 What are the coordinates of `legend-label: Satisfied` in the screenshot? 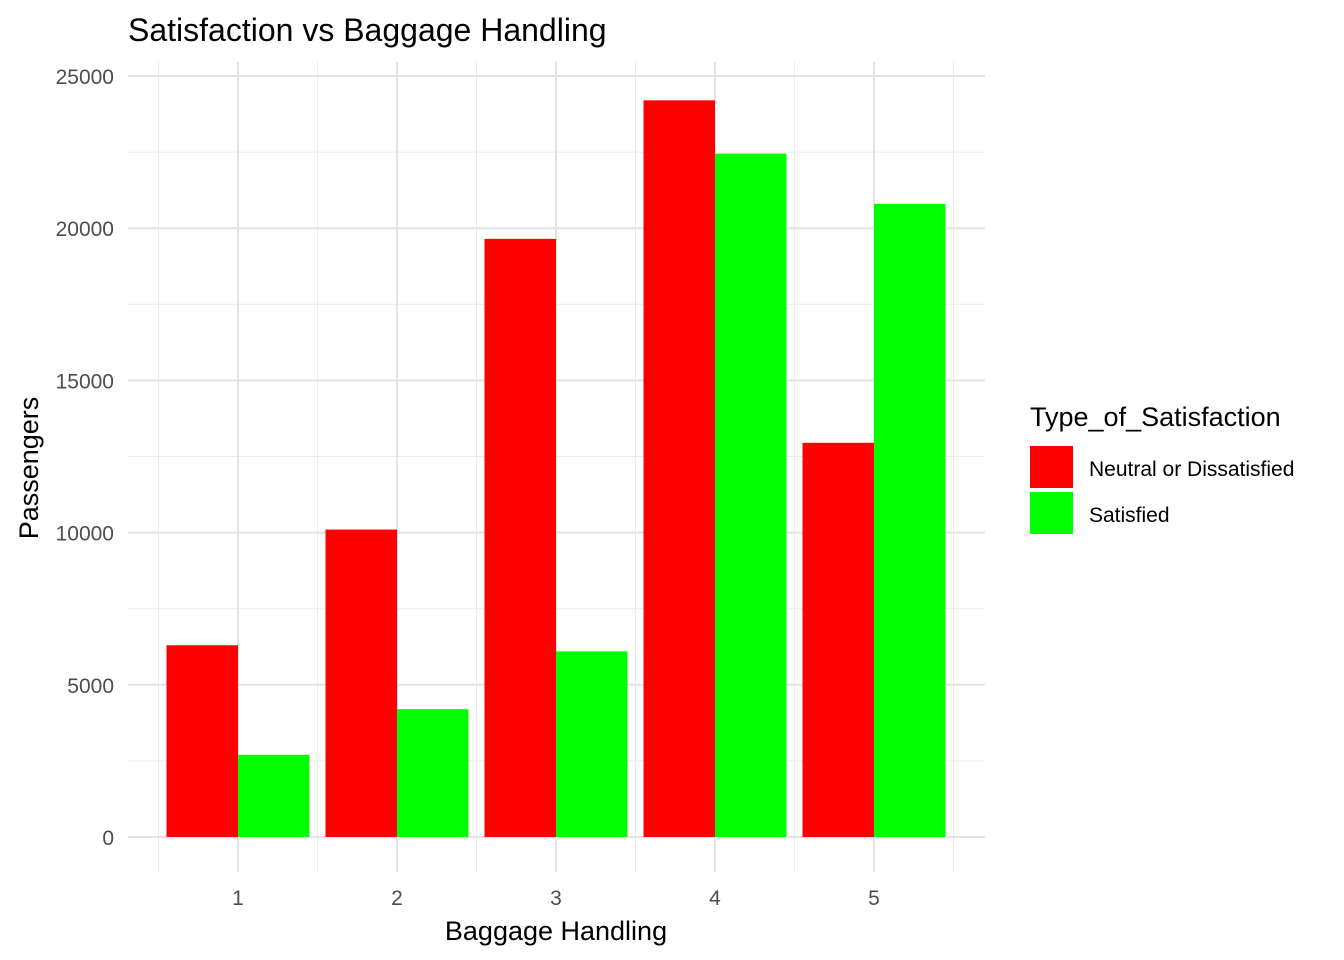 It's located at (1129, 515).